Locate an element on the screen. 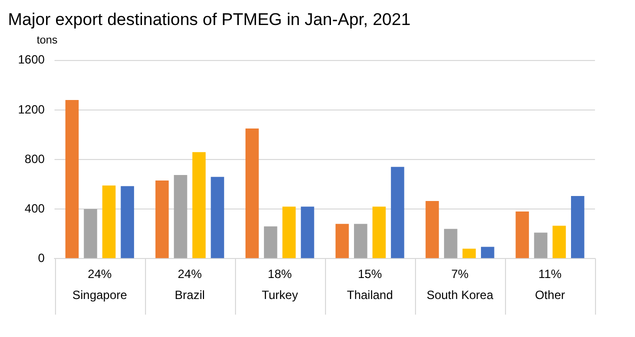 The height and width of the screenshot is (337, 635). chart-title: Major export destinations of PTMEG in Jan-Apr, 2021 is located at coordinates (209, 19).